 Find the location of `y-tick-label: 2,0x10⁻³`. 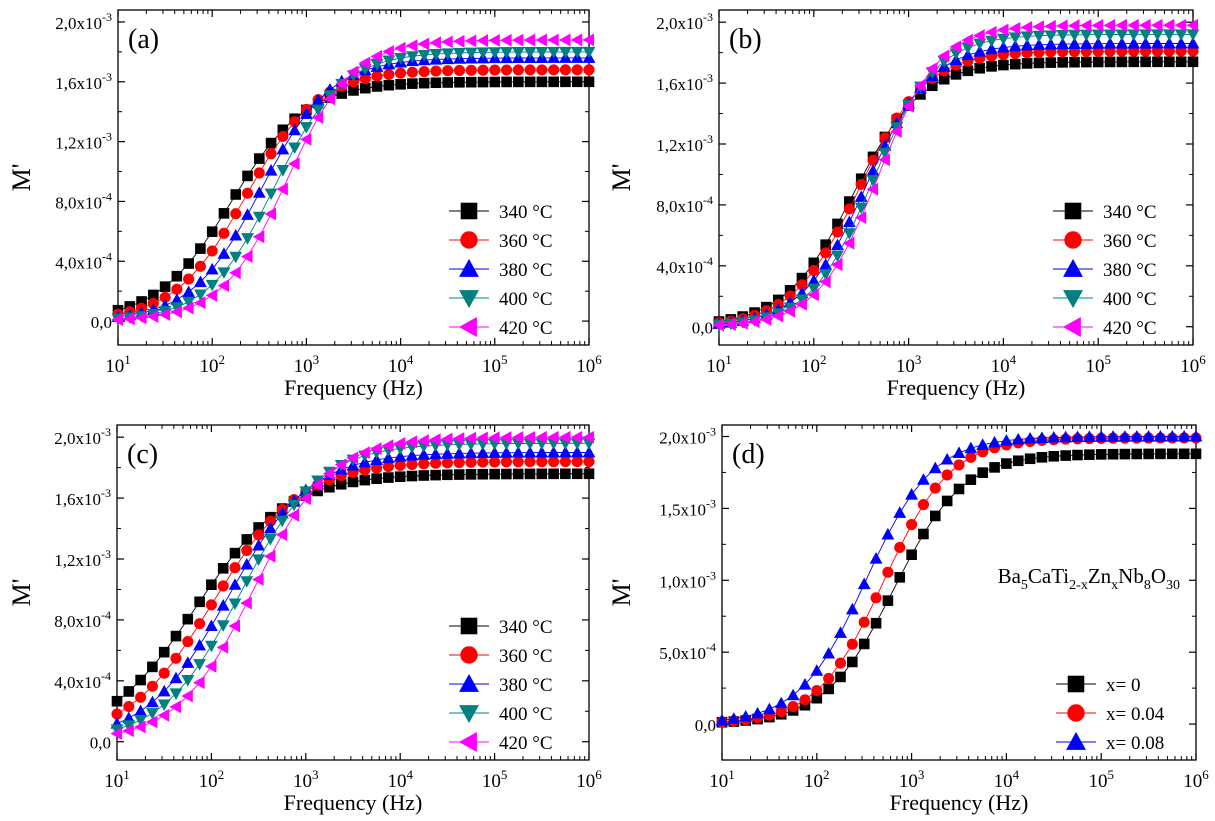

y-tick-label: 2,0x10⁻³ is located at coordinates (687, 436).